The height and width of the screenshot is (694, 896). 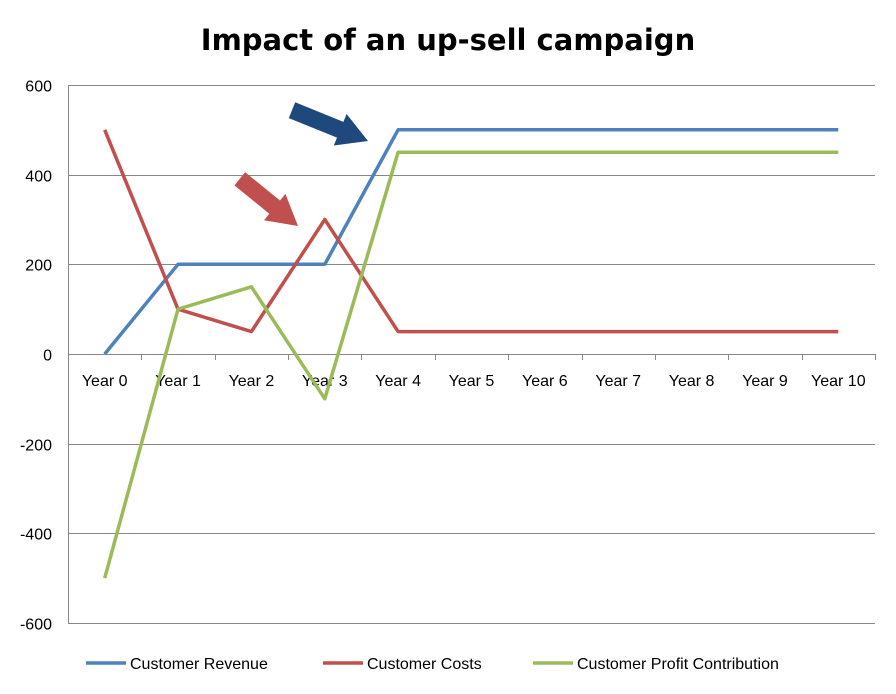 I want to click on y-tick-label: -600, so click(x=36, y=625).